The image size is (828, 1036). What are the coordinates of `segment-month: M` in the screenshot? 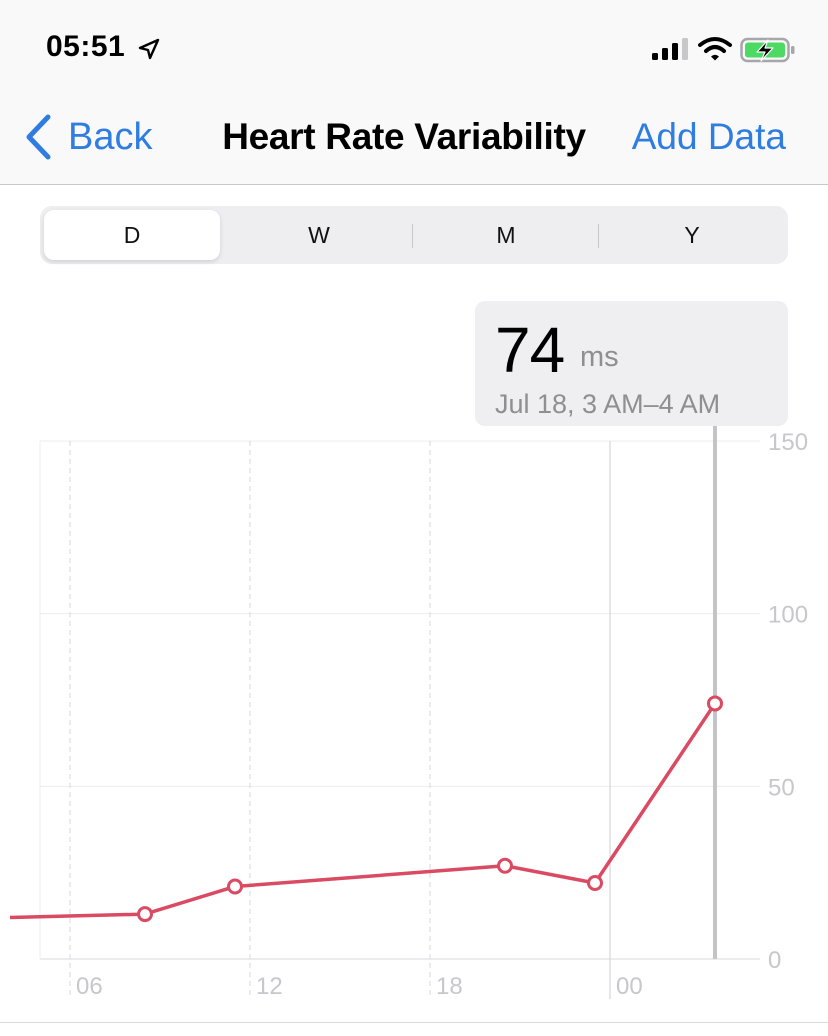 It's located at (506, 234).